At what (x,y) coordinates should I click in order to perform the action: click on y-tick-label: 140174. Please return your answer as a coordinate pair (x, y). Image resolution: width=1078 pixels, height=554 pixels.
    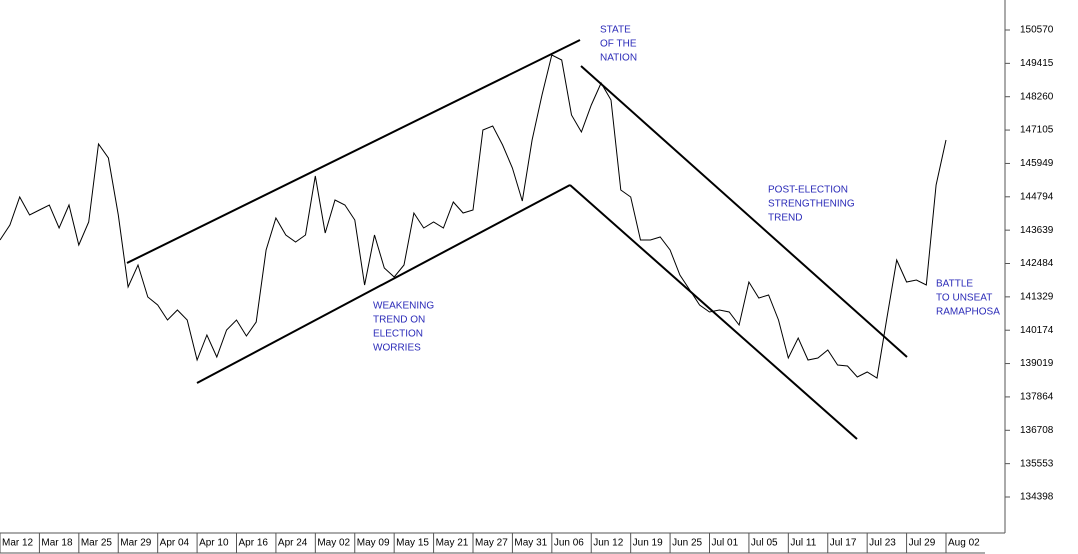
    Looking at the image, I should click on (1037, 330).